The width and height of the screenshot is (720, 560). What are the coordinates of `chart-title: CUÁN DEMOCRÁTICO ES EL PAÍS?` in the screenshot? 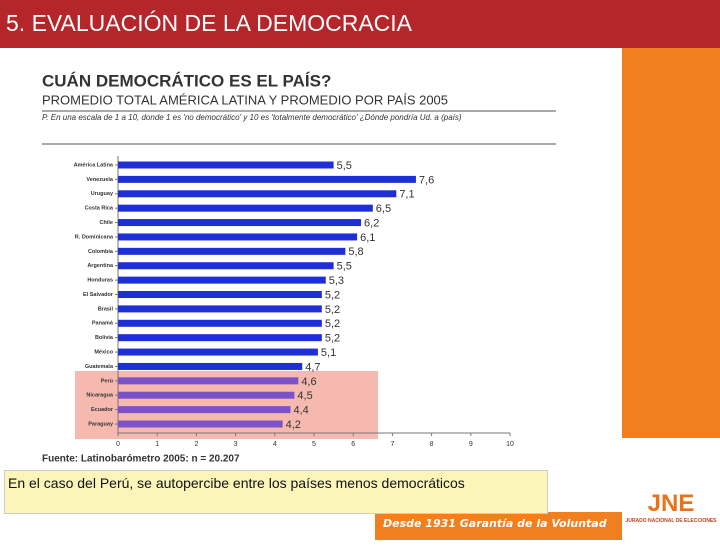 It's located at (186, 80).